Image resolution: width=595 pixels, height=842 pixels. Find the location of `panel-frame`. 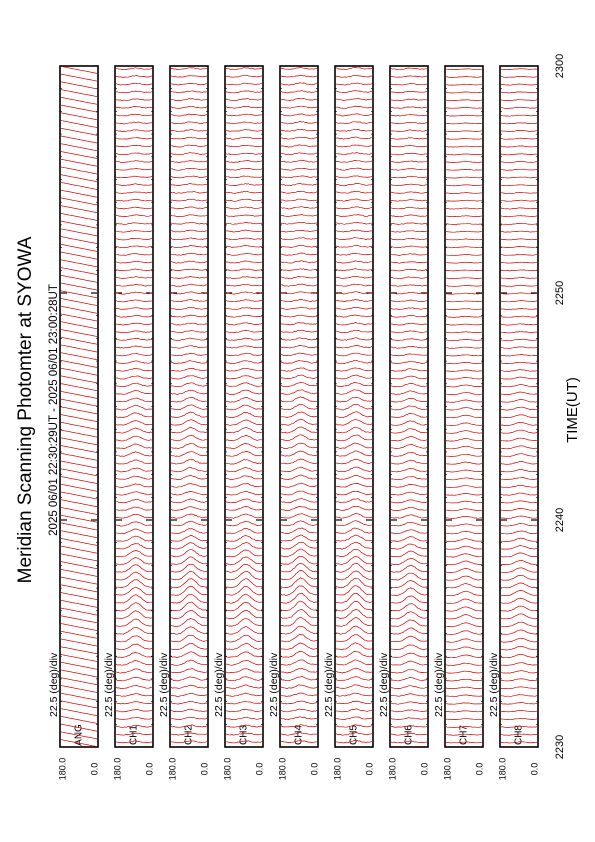

panel-frame is located at coordinates (464, 406).